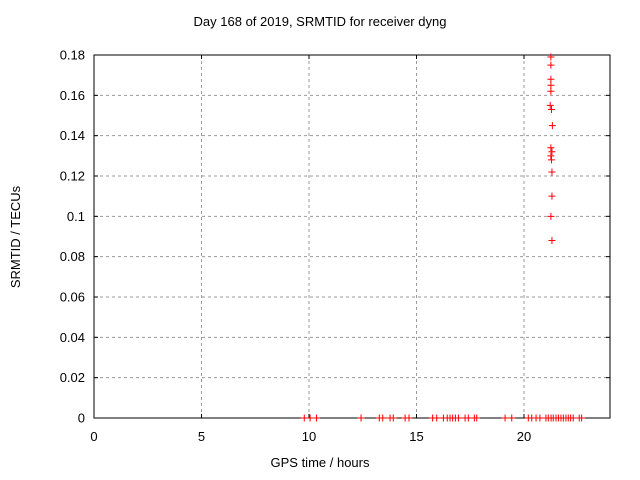  Describe the element at coordinates (72, 95) in the screenshot. I see `y-tick-label: 0.16` at that location.